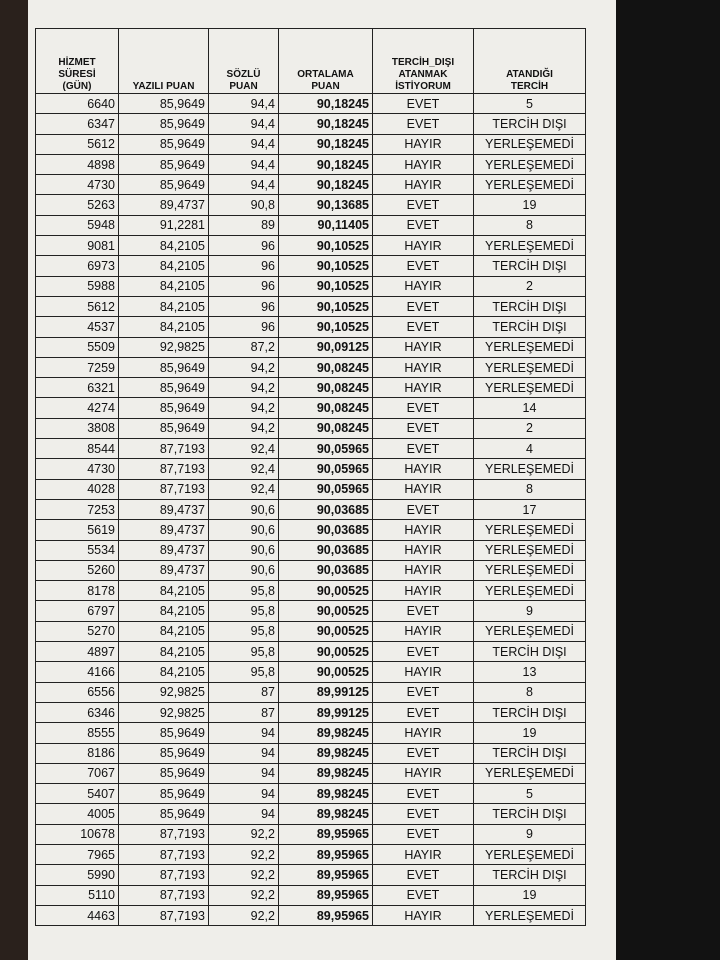 This screenshot has height=960, width=720. Describe the element at coordinates (163, 225) in the screenshot. I see `table-cell: 91,2281` at that location.